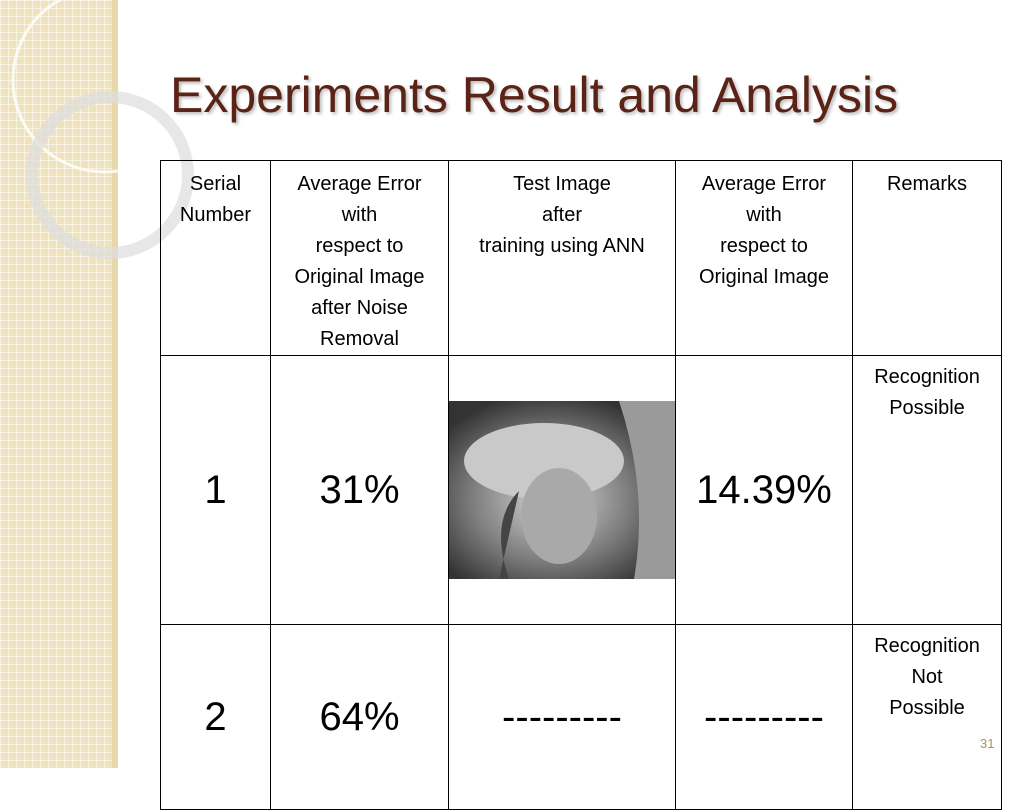 The image size is (1024, 810). I want to click on test-image, so click(562, 490).